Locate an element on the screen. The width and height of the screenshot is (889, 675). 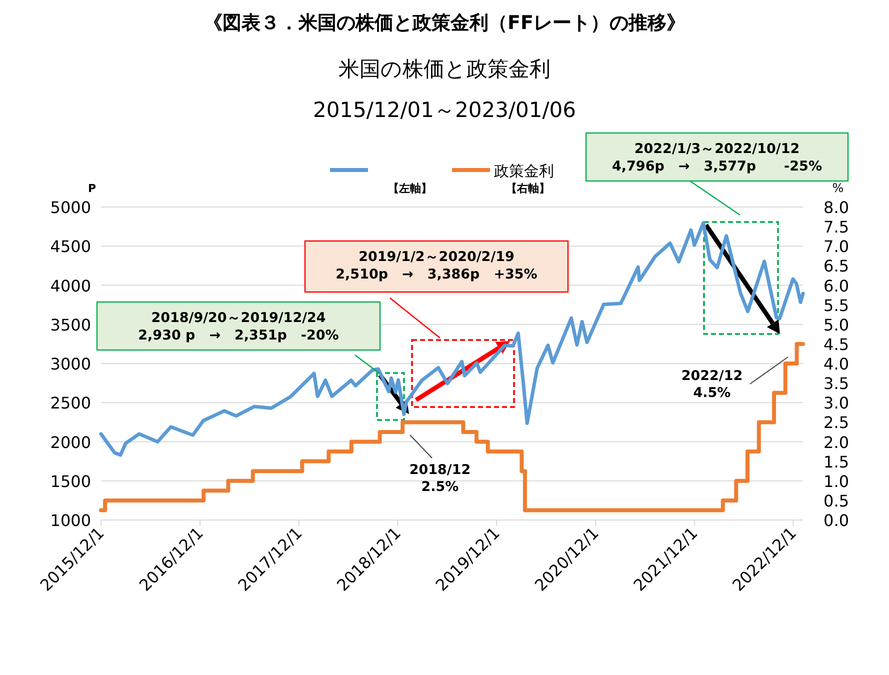
chart-title: 《図表３．米国の株価と政策金利（FFレート）の推移》 is located at coordinates (445, 23).